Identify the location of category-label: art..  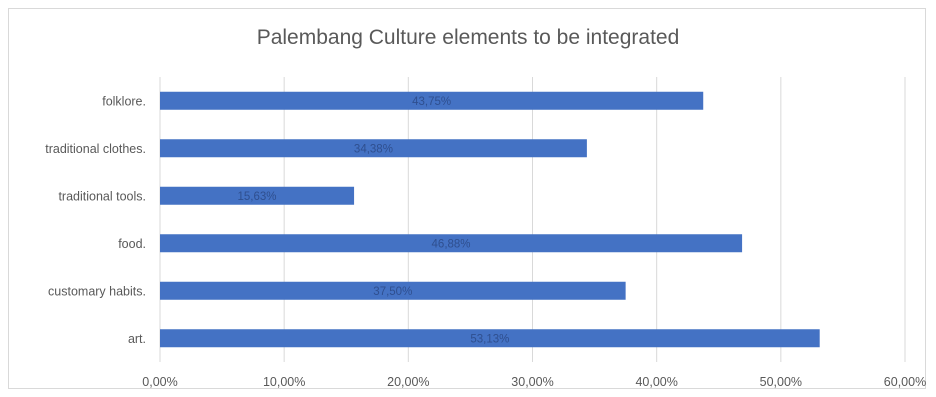
(137, 339).